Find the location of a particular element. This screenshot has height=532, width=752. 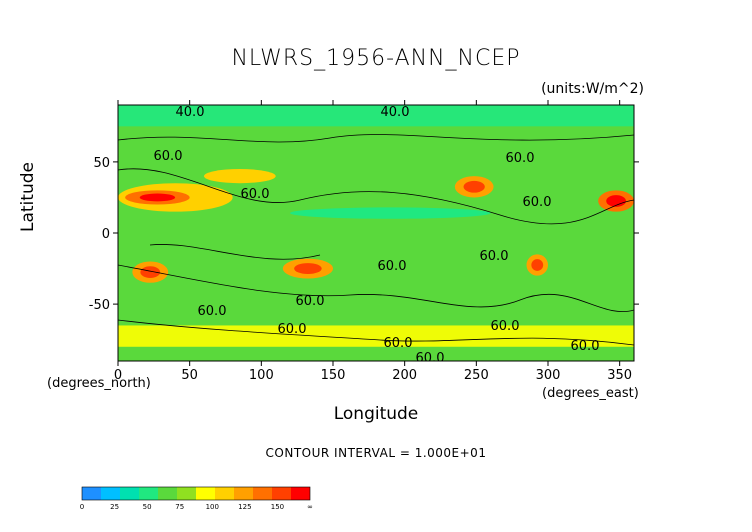

contour-label-7: 60.0 is located at coordinates (392, 266).